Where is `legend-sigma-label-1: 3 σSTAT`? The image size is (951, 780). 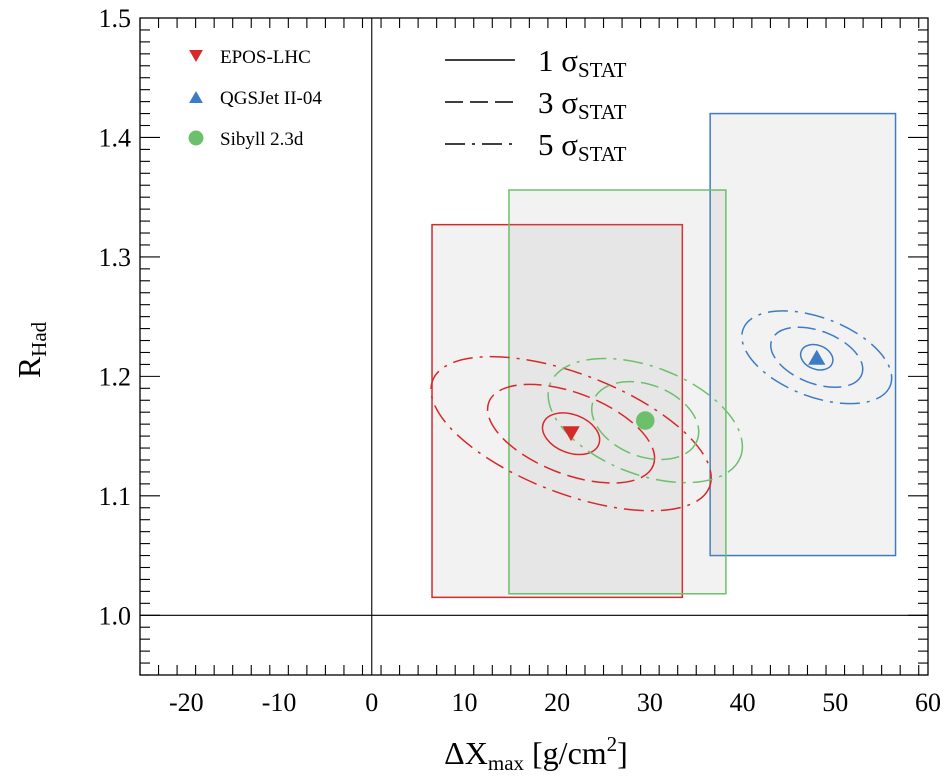 legend-sigma-label-1: 3 σSTAT is located at coordinates (582, 104).